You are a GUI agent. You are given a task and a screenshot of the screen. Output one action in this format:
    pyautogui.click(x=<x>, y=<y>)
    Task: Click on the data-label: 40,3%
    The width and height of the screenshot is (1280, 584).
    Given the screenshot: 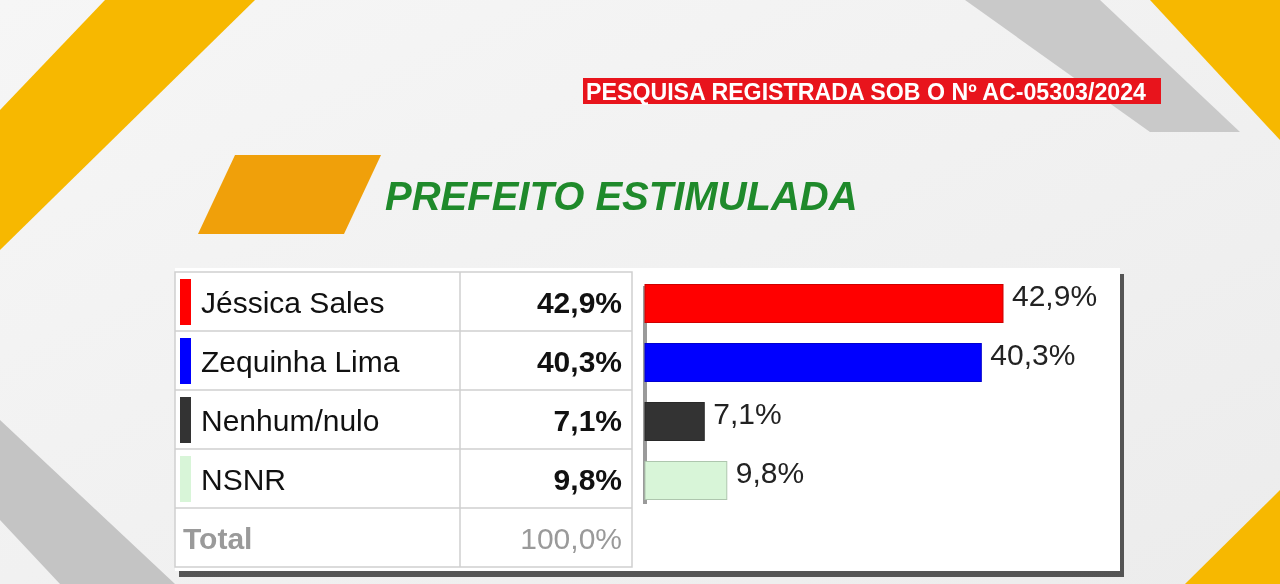 What is the action you would take?
    pyautogui.click(x=579, y=361)
    